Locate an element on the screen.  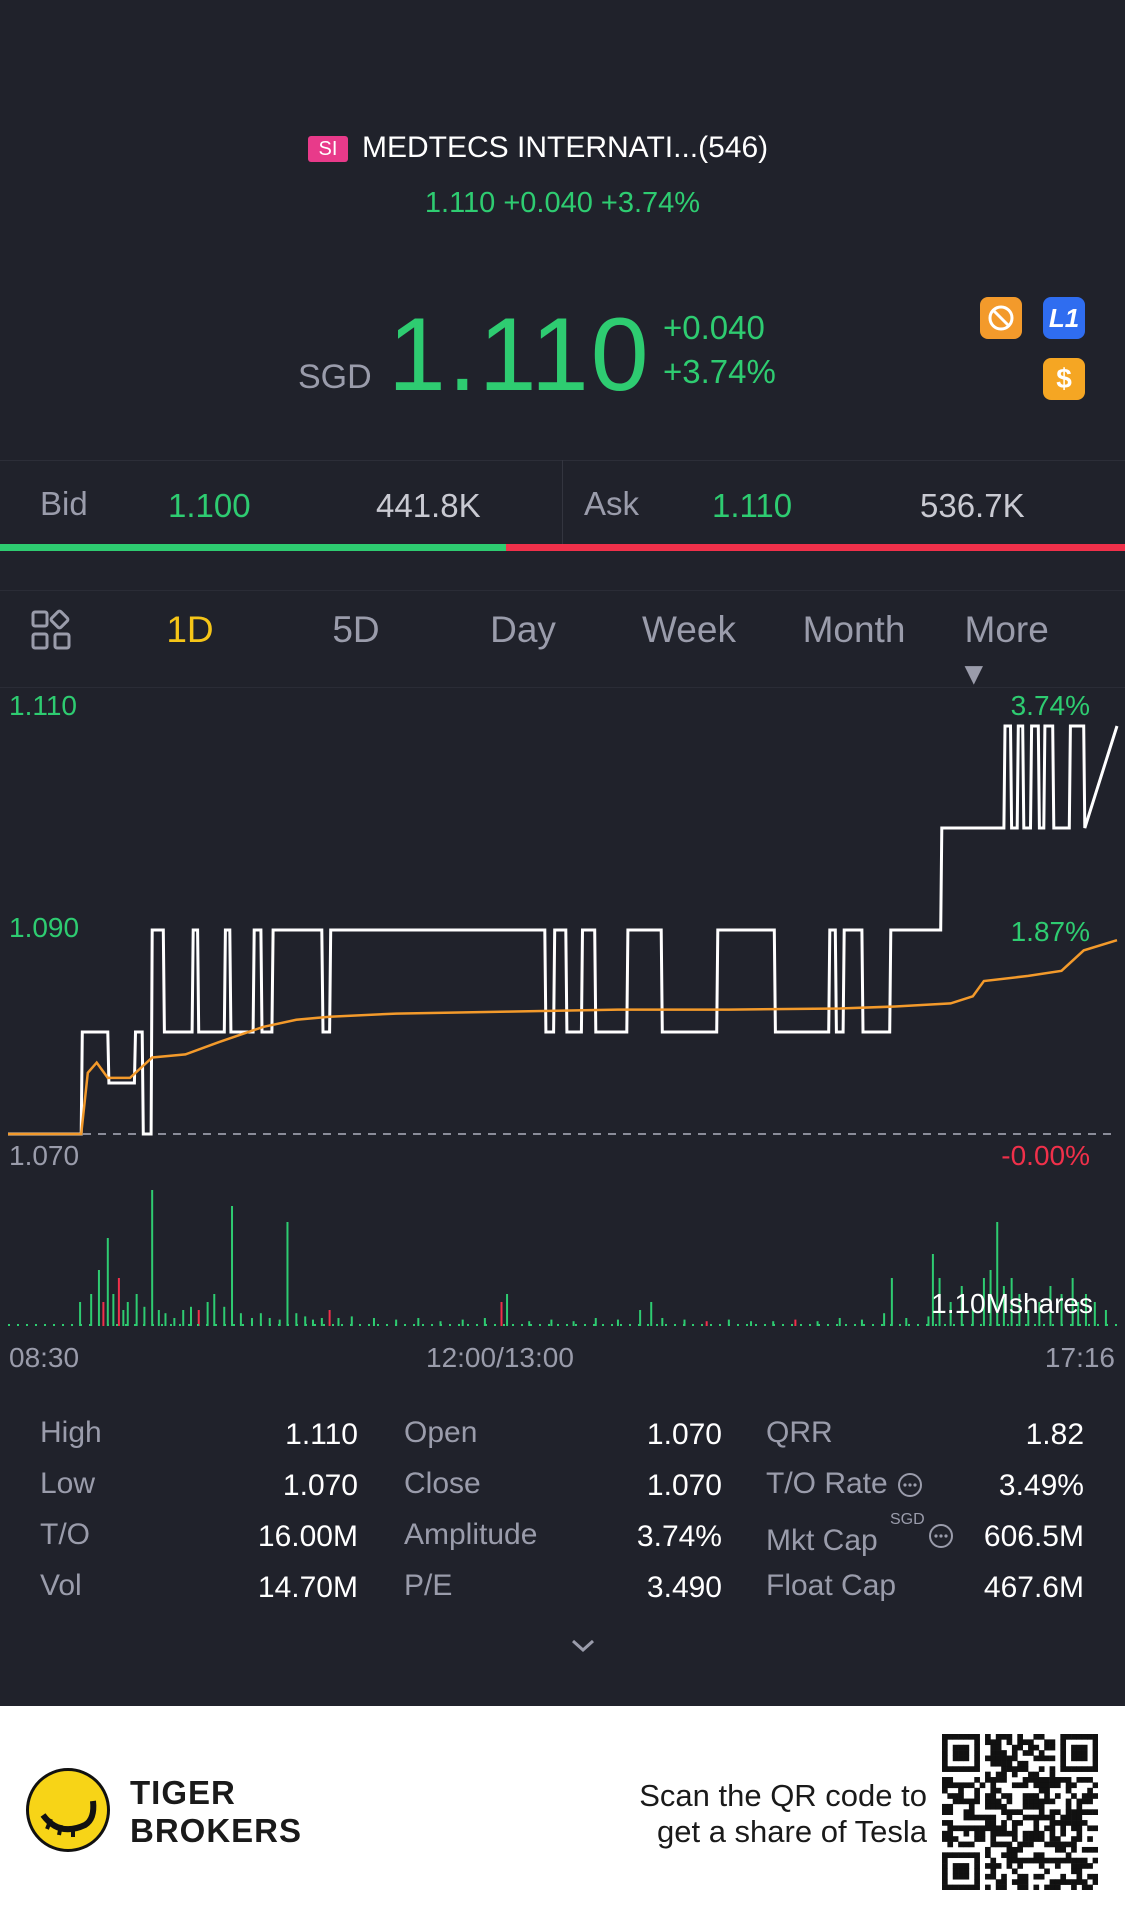
ask-label: Ask is located at coordinates (612, 503).